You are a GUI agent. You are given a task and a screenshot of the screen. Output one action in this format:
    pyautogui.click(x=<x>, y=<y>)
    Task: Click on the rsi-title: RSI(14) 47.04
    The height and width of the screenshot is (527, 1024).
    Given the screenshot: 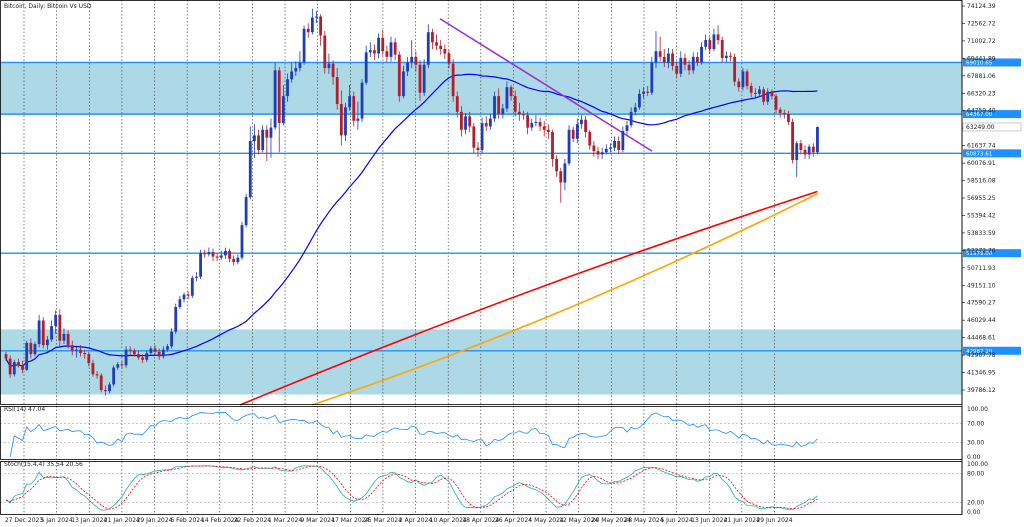 What is the action you would take?
    pyautogui.click(x=24, y=409)
    